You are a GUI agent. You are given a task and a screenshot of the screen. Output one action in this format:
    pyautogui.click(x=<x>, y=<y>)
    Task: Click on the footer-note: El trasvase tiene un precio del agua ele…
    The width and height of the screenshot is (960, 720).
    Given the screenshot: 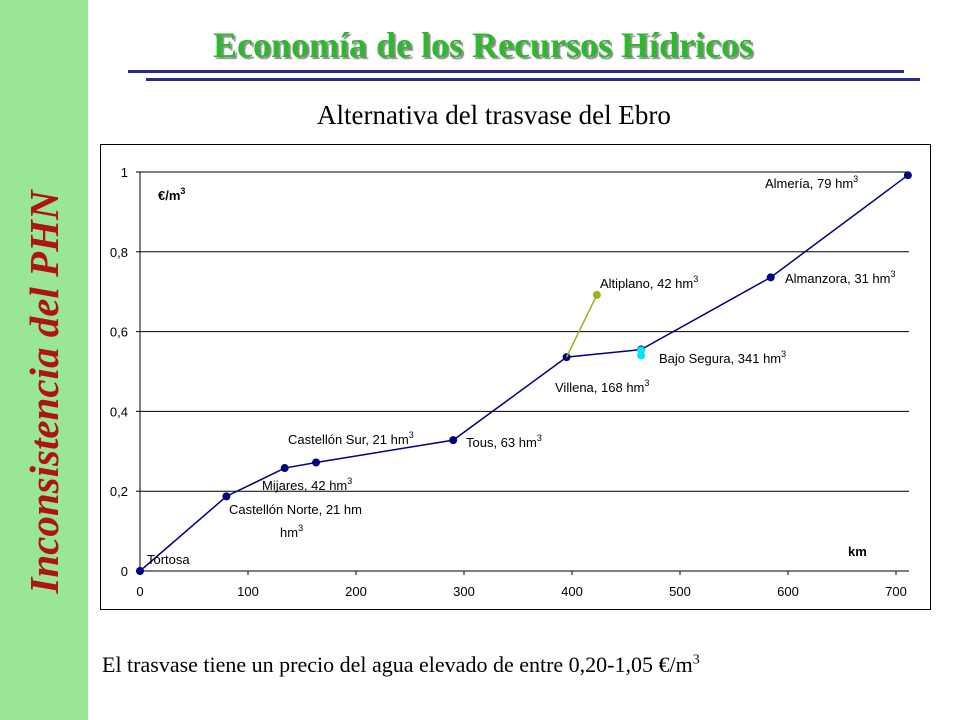 What is the action you would take?
    pyautogui.click(x=401, y=665)
    